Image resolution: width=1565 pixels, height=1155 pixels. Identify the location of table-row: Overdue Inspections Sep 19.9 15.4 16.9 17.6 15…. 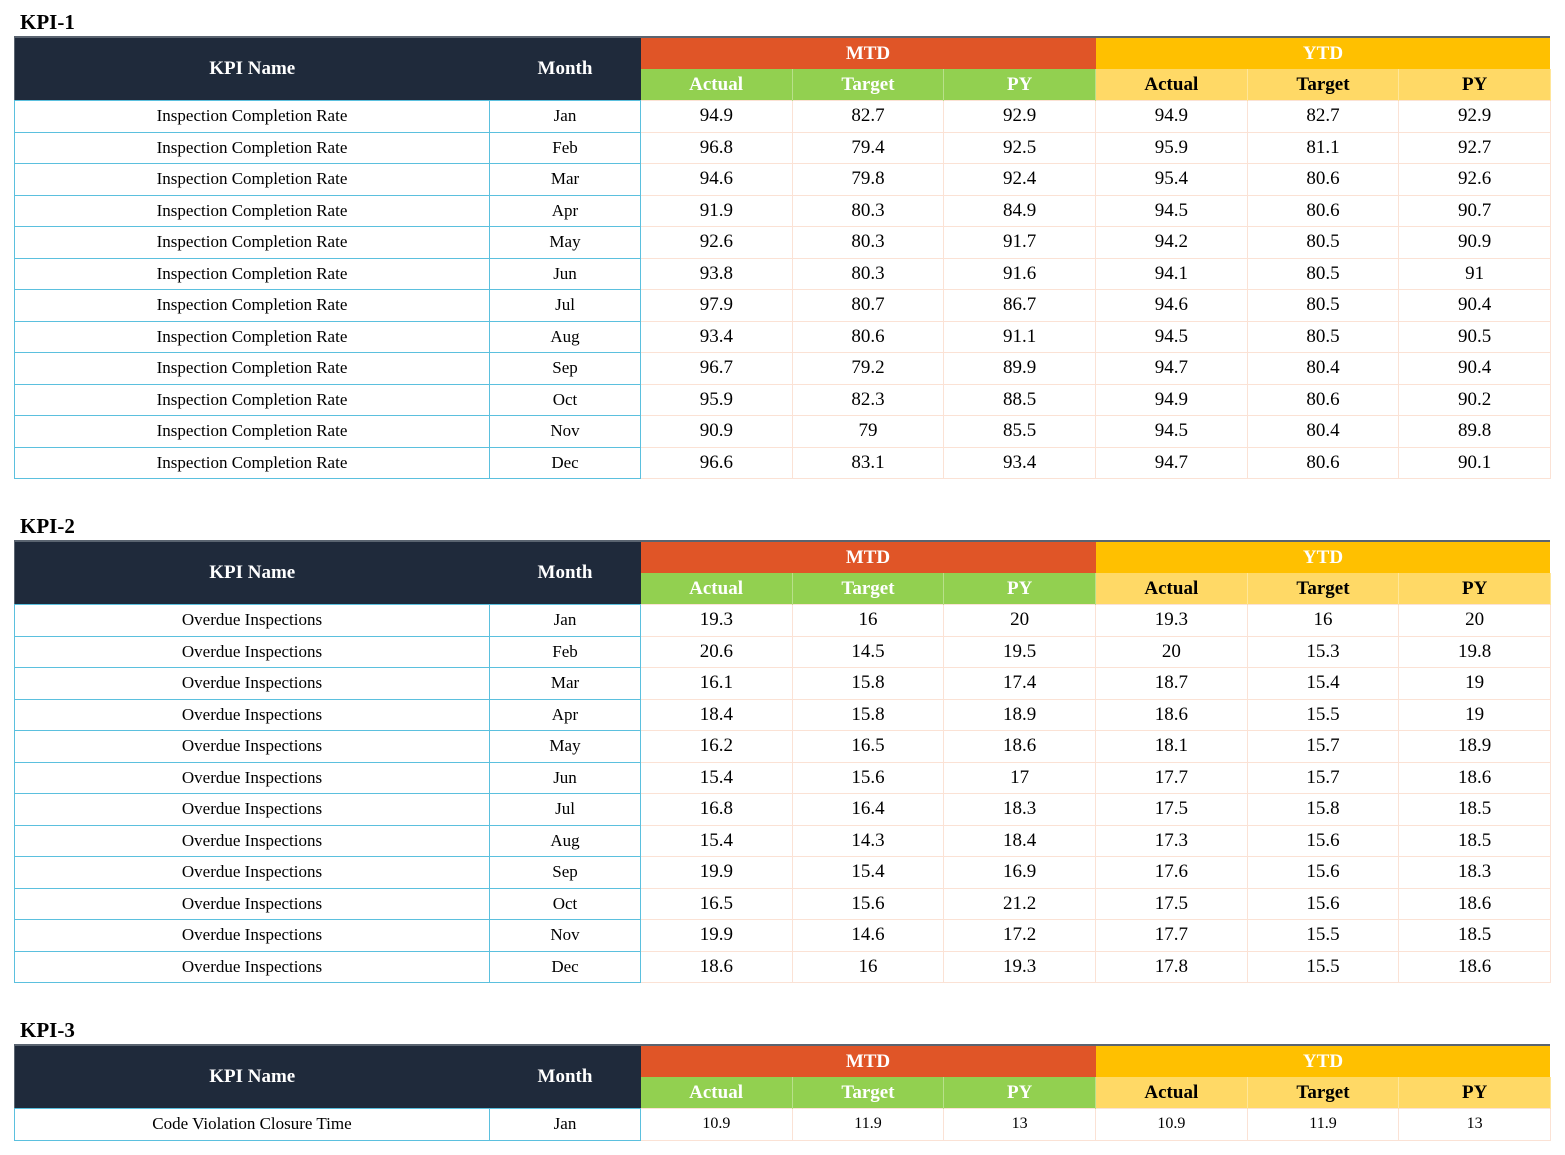
(782, 872).